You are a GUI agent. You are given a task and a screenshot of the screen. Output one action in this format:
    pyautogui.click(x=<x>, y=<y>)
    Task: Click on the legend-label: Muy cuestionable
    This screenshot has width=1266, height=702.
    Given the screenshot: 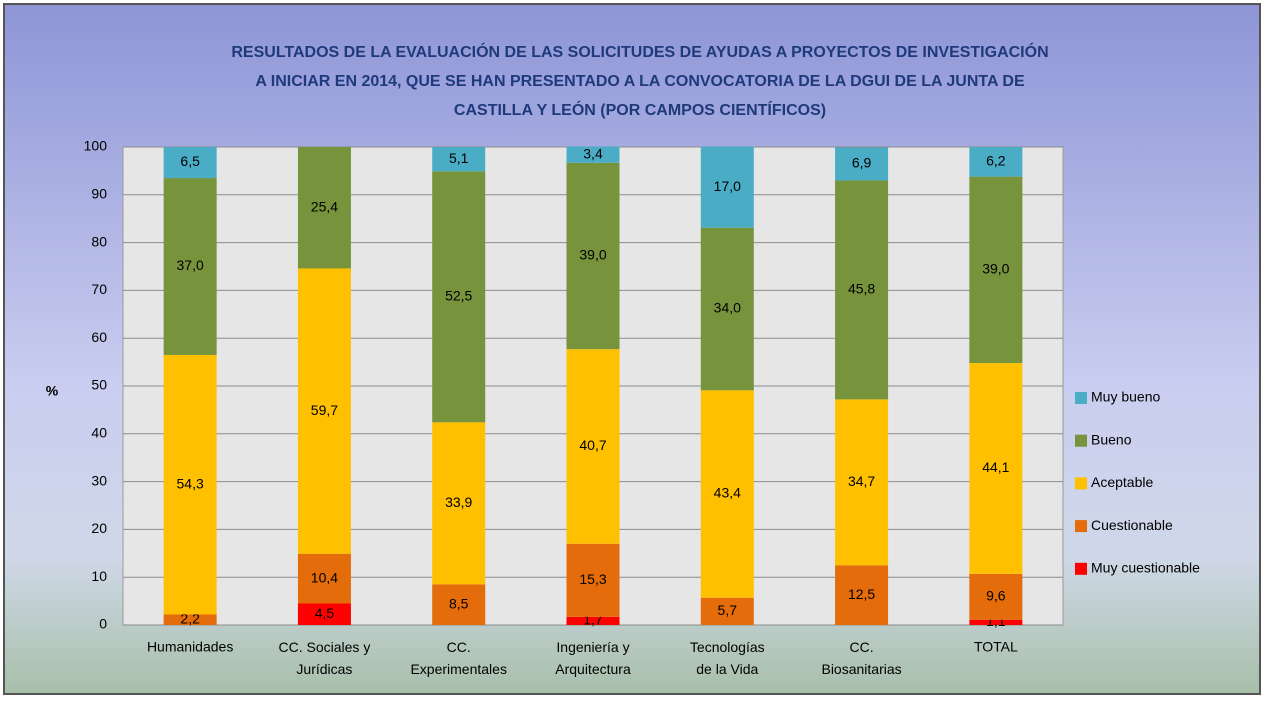 What is the action you would take?
    pyautogui.click(x=1145, y=568)
    